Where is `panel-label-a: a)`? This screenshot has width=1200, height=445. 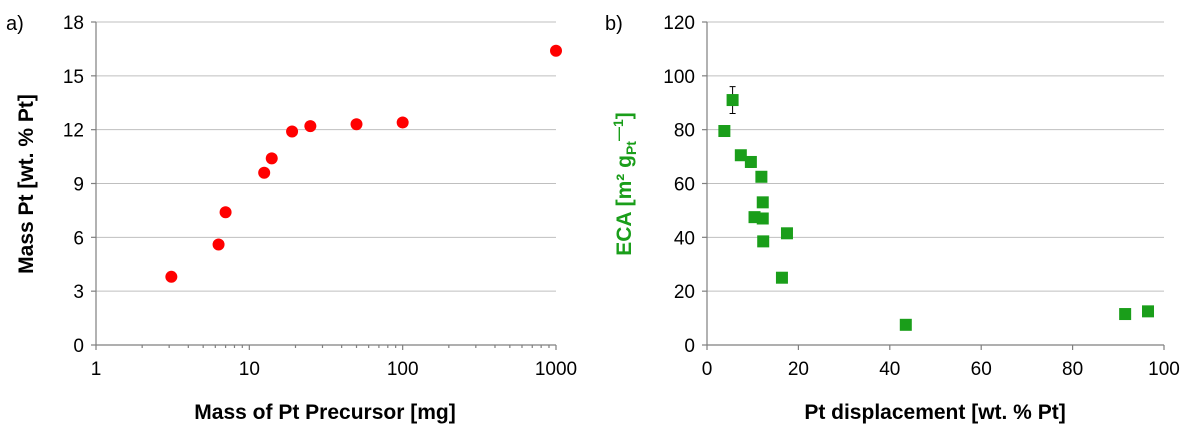 panel-label-a: a) is located at coordinates (15, 24).